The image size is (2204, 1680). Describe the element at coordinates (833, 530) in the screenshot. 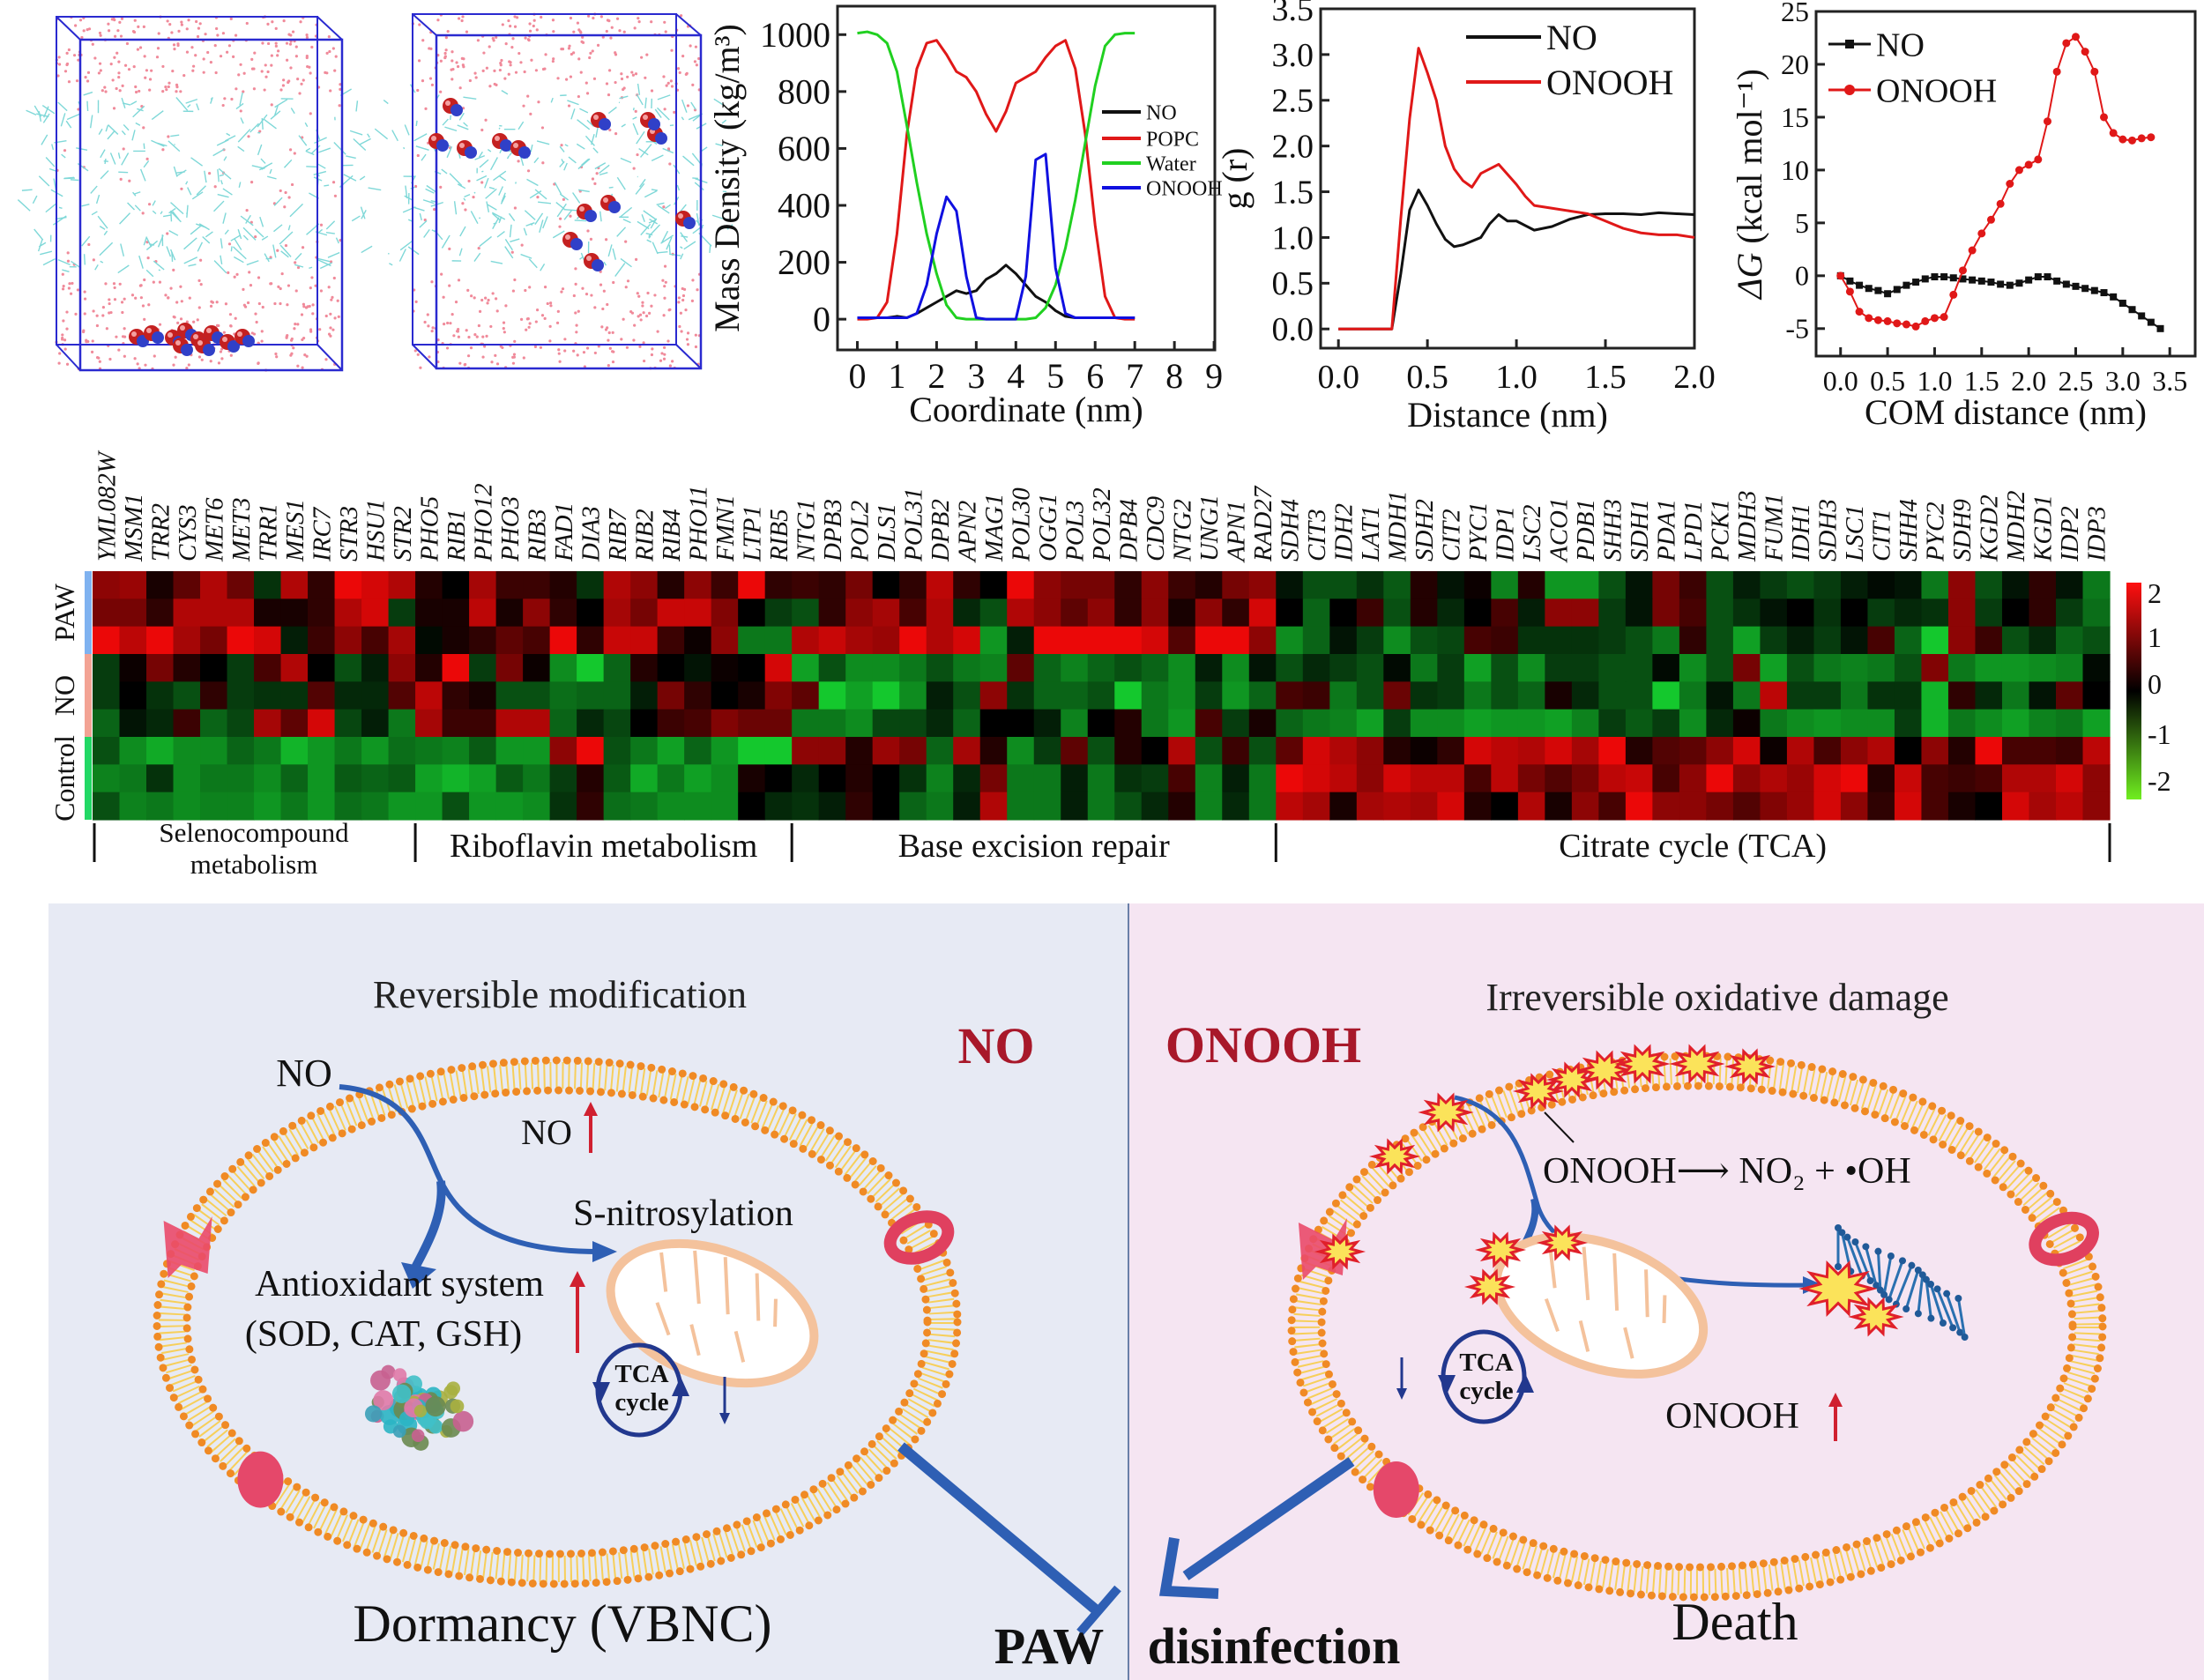

I see `gene-label: DPB3` at that location.